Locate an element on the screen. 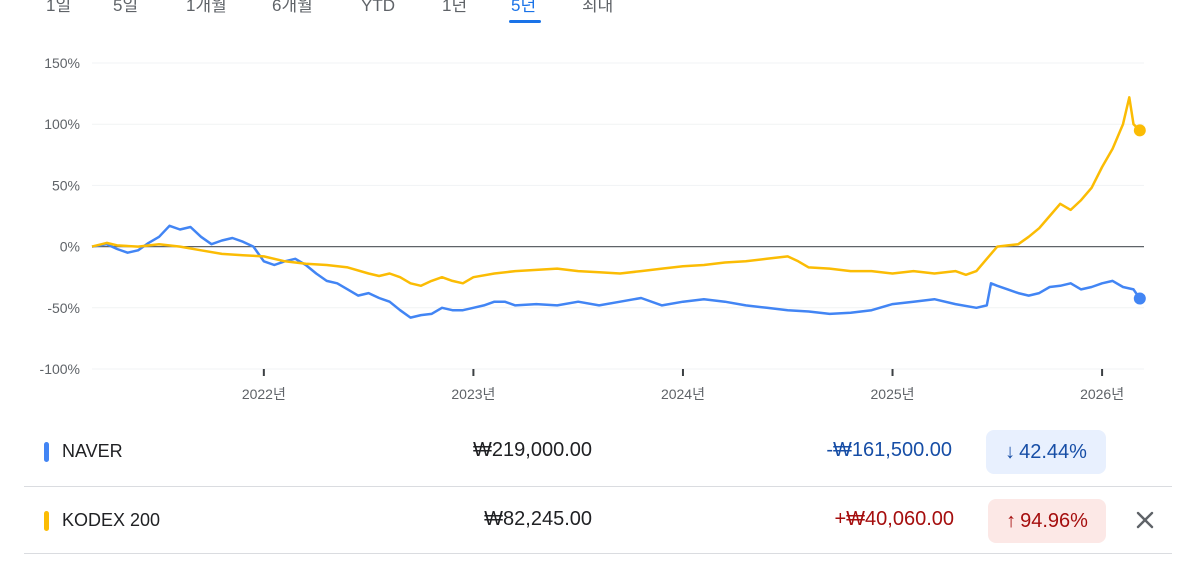 Image resolution: width=1200 pixels, height=562 pixels. comparison-row-naver: NAVER ₩219,000.00 -₩161,500.00 ↓ 42.44% is located at coordinates (598, 451).